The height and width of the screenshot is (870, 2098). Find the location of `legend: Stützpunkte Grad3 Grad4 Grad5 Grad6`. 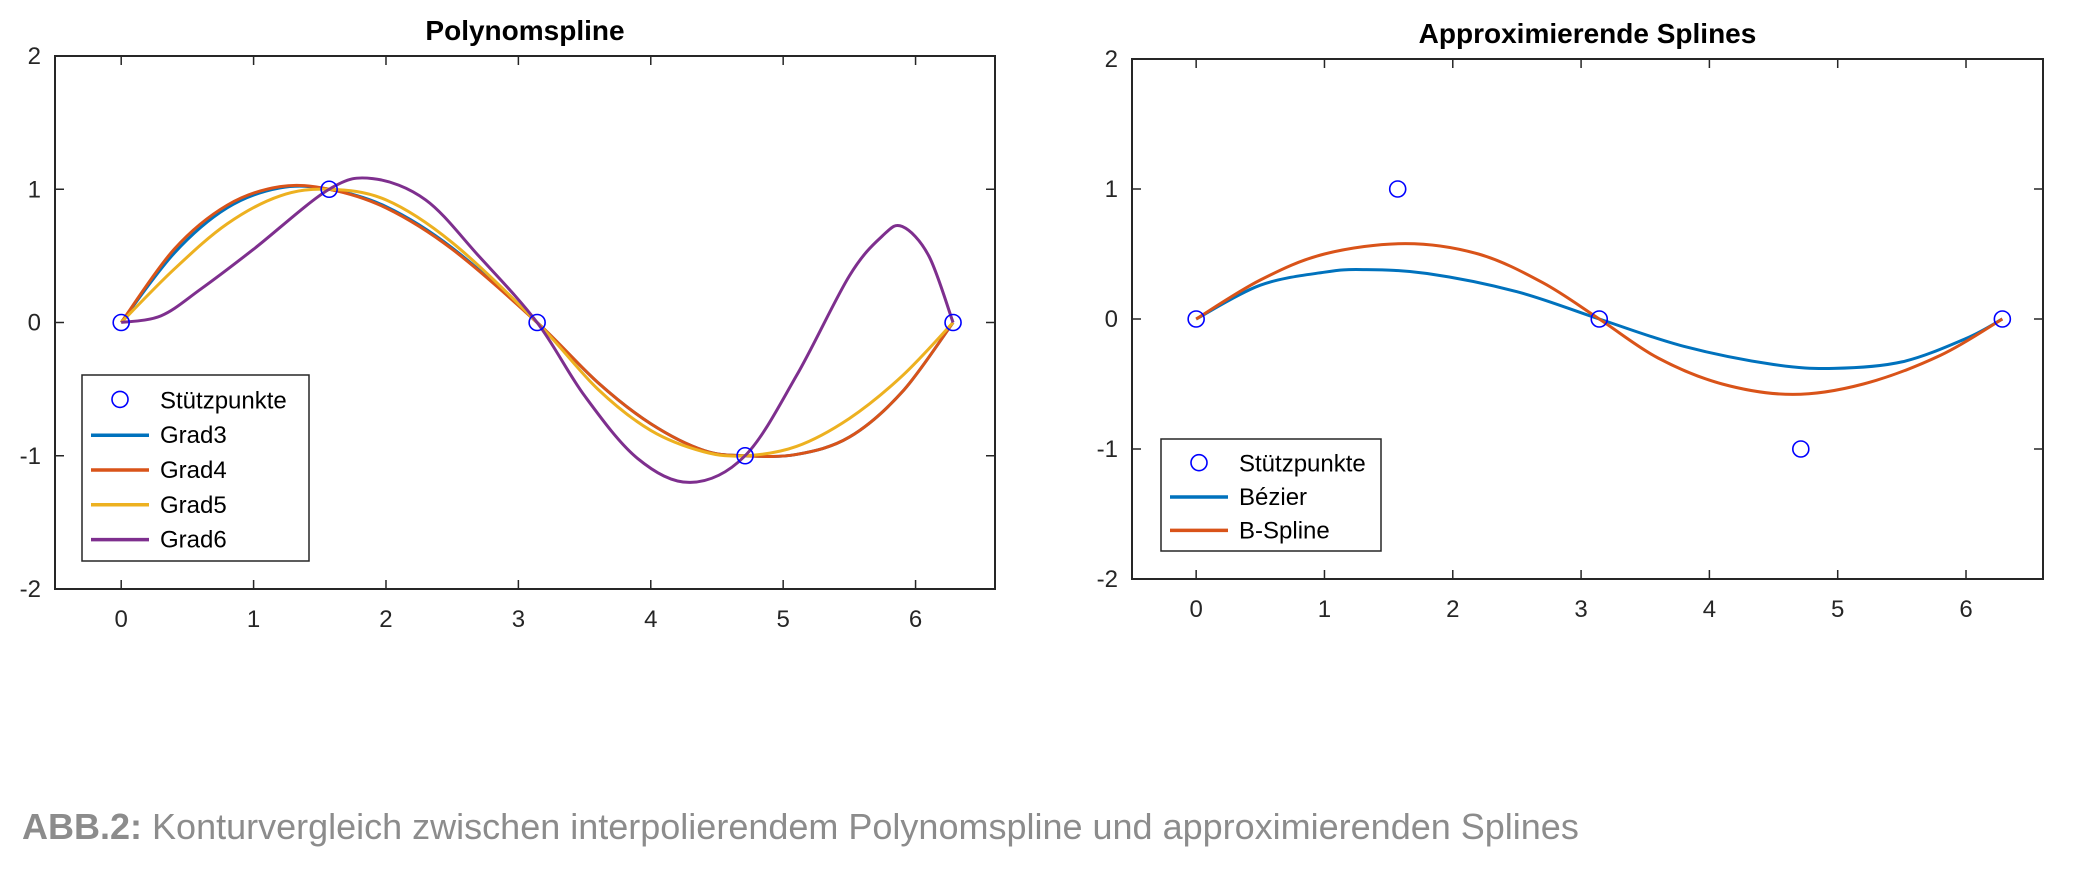

legend: Stützpunkte Grad3 Grad4 Grad5 Grad6 is located at coordinates (195, 468).